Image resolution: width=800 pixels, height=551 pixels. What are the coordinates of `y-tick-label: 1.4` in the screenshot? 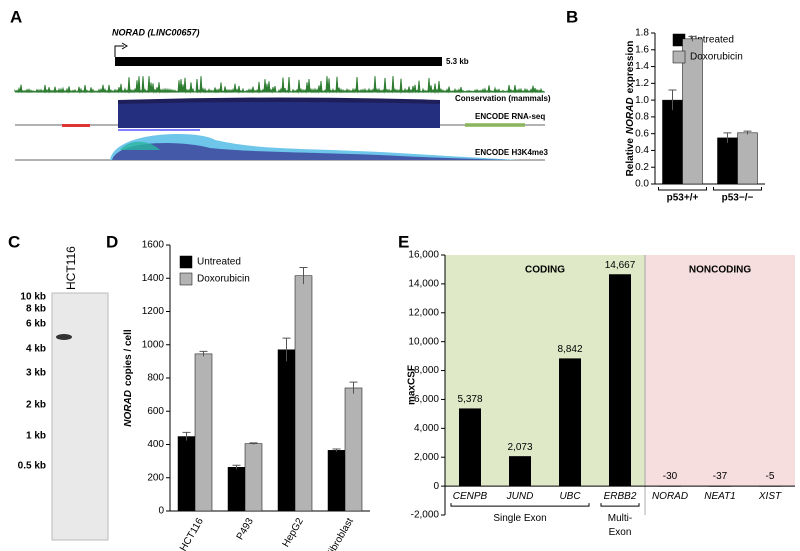 It's located at (642, 66).